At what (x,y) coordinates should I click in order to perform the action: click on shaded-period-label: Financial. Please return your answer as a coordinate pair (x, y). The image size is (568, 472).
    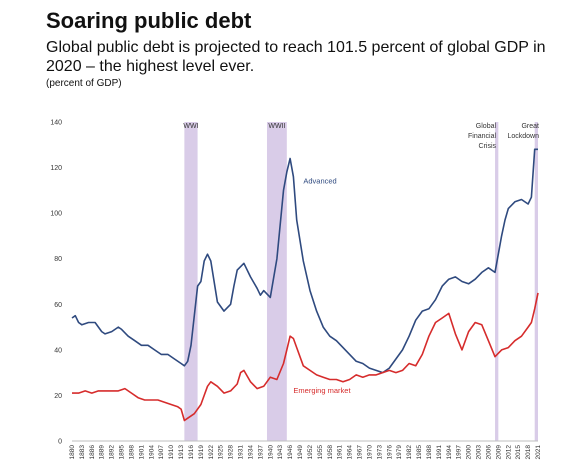
    Looking at the image, I should click on (482, 136).